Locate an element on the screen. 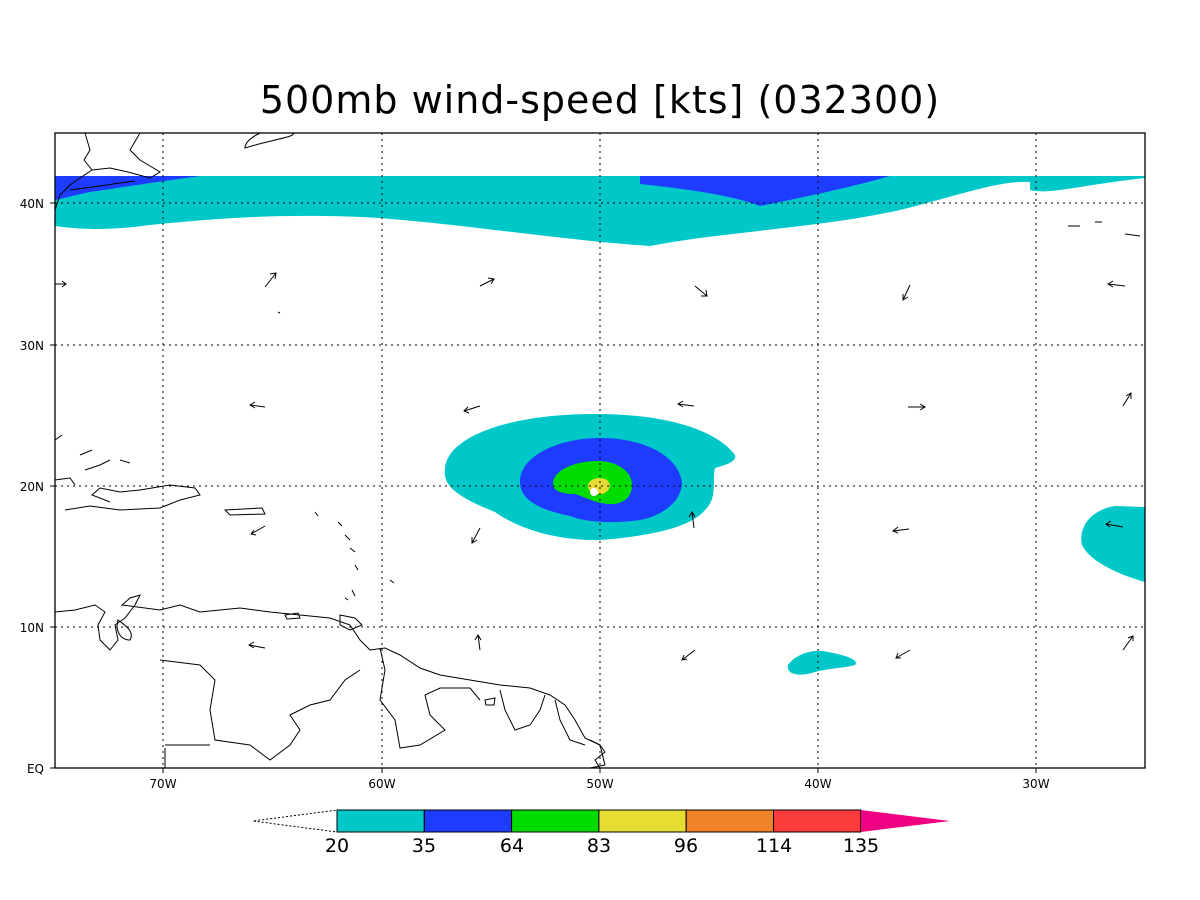  coast-lesser-antilles is located at coordinates (354, 556).